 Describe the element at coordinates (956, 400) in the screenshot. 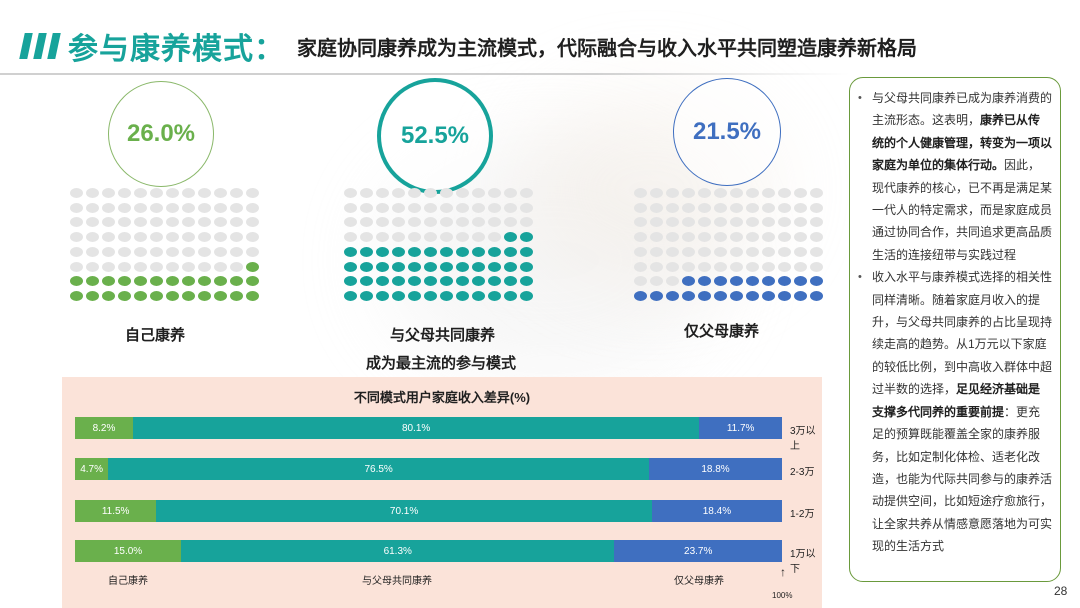

I see `highlight-text: 足见经济基础是支撑多代同养的重要前提` at that location.